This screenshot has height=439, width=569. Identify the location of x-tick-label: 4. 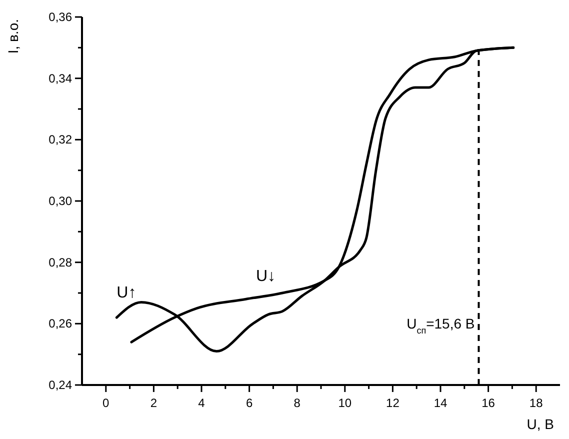
(202, 403).